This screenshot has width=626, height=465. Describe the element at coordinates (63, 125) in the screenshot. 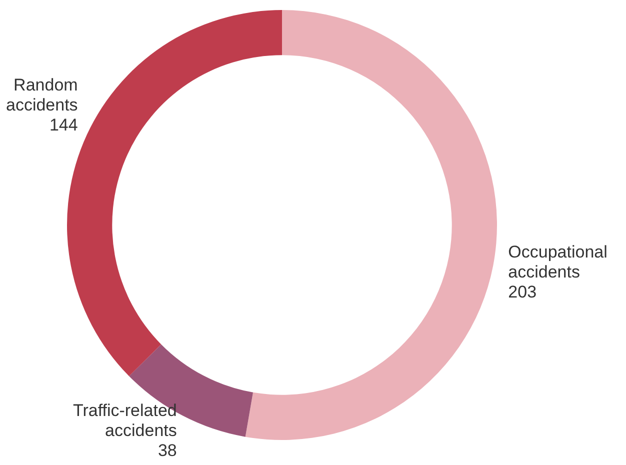

I see `data-label: 144` at that location.